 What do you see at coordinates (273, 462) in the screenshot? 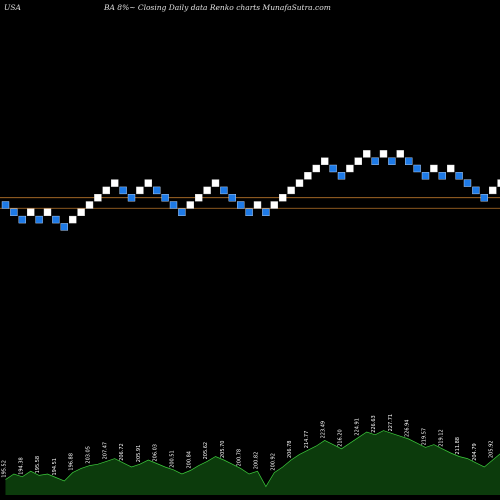
I see `volume-label: 200.92` at bounding box center [273, 462].